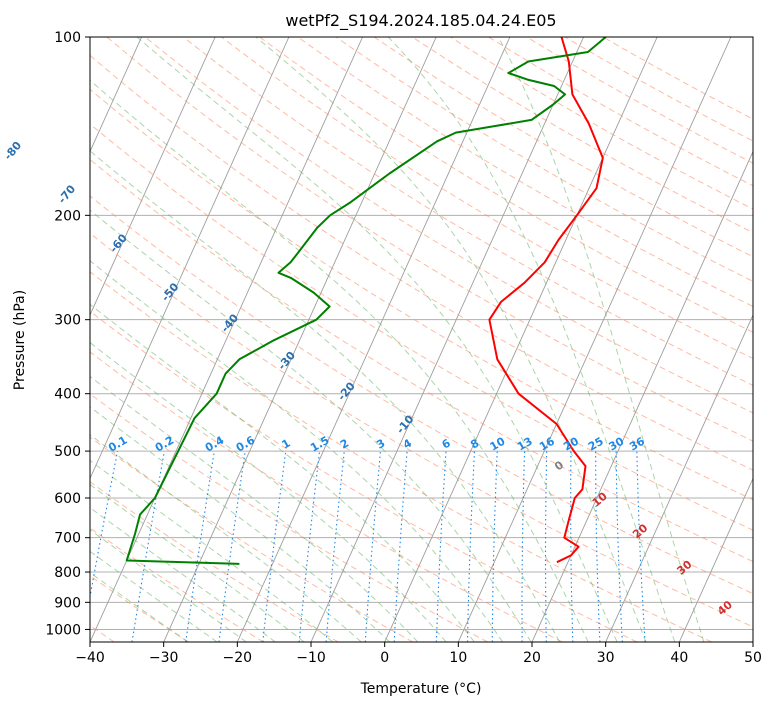 This screenshot has width=775, height=708. Describe the element at coordinates (20, 340) in the screenshot. I see `y-axis-label: Pressure (hPa)` at that location.